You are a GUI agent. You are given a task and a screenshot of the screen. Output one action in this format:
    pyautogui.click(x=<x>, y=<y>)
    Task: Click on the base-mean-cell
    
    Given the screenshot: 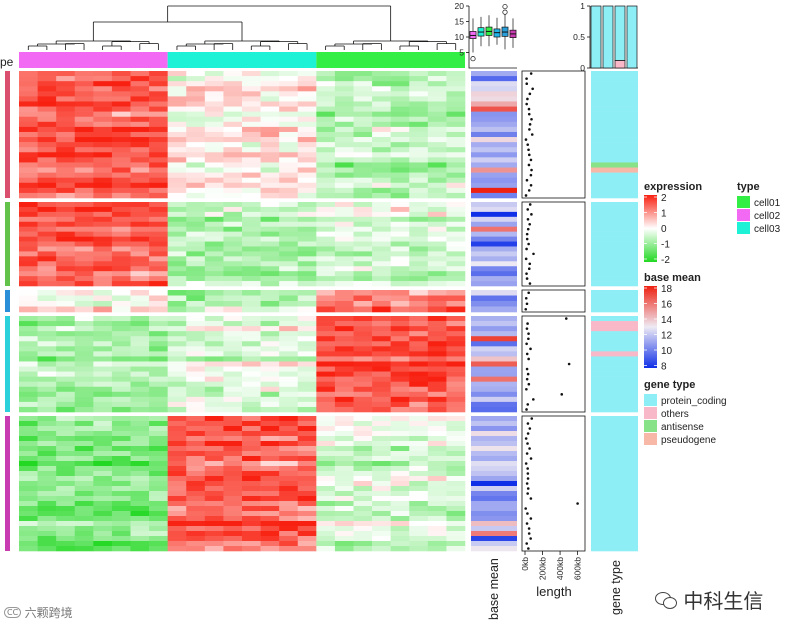 What is the action you would take?
    pyautogui.click(x=494, y=319)
    